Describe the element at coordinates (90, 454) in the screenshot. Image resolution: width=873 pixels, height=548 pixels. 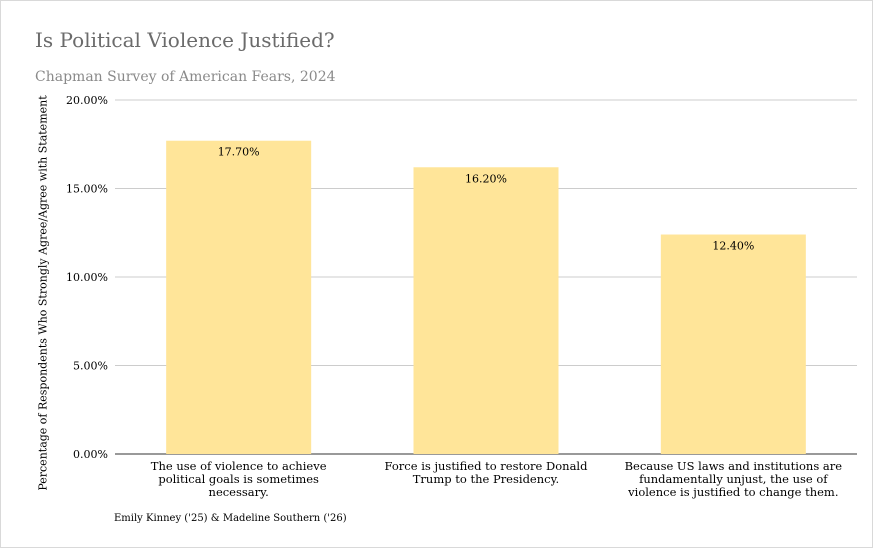
I see `y-tick-label: 0.00%` at that location.